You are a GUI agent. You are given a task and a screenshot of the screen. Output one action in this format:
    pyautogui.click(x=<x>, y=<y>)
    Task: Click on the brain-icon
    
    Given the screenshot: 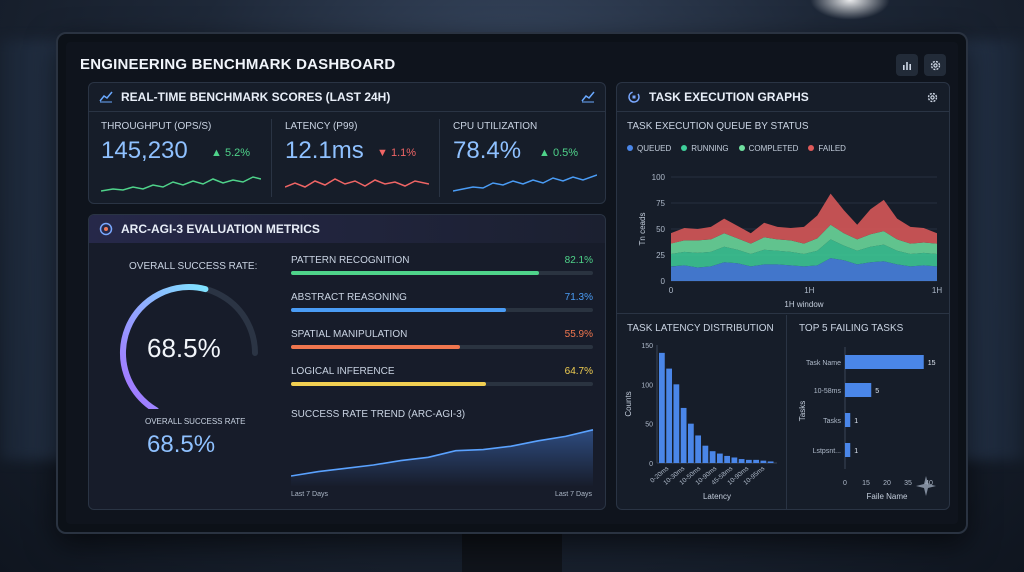 What is the action you would take?
    pyautogui.click(x=106, y=229)
    